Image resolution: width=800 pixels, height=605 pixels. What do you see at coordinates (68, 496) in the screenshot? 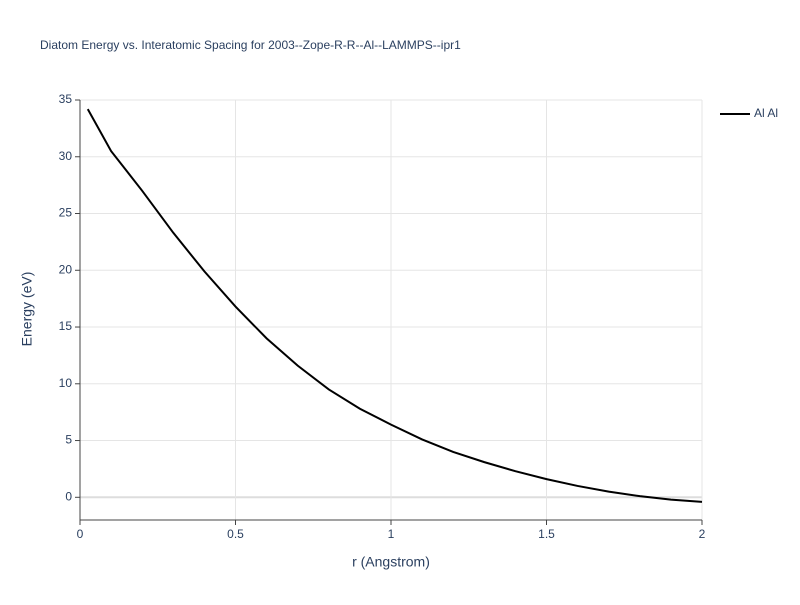
I see `y-tick-label: 0` at bounding box center [68, 496].